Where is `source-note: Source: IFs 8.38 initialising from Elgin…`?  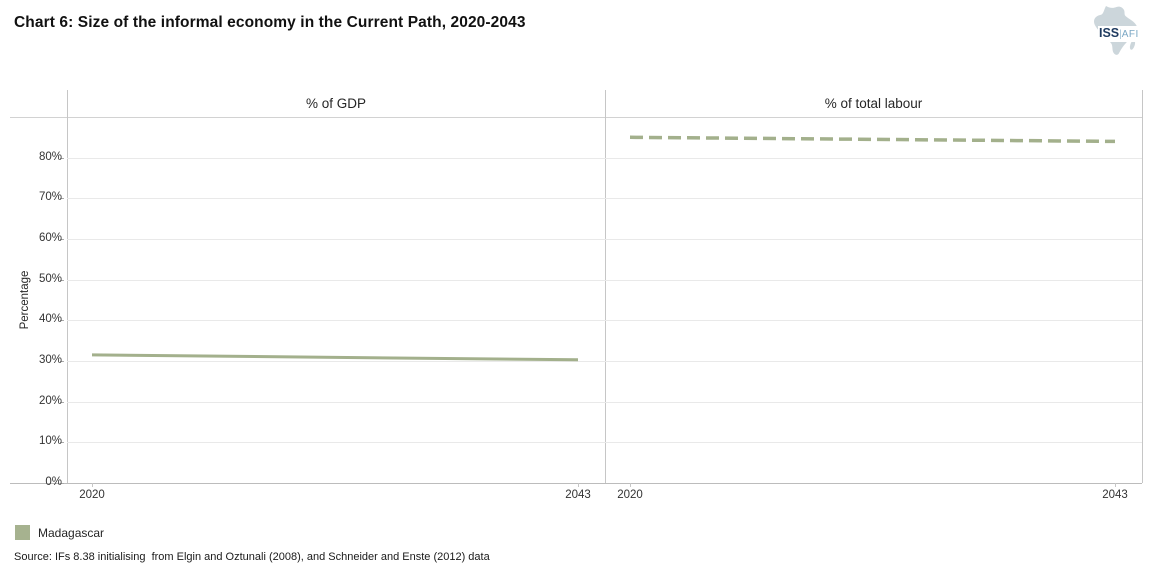 source-note: Source: IFs 8.38 initialising from Elgin… is located at coordinates (252, 557).